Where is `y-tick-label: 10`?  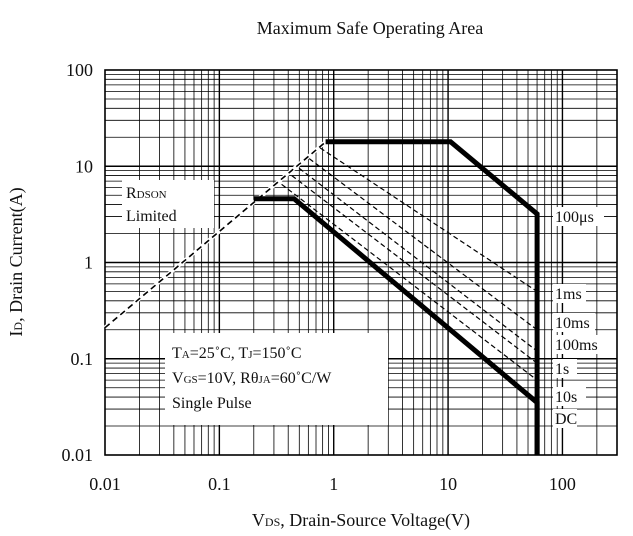
y-tick-label: 10 is located at coordinates (84, 166).